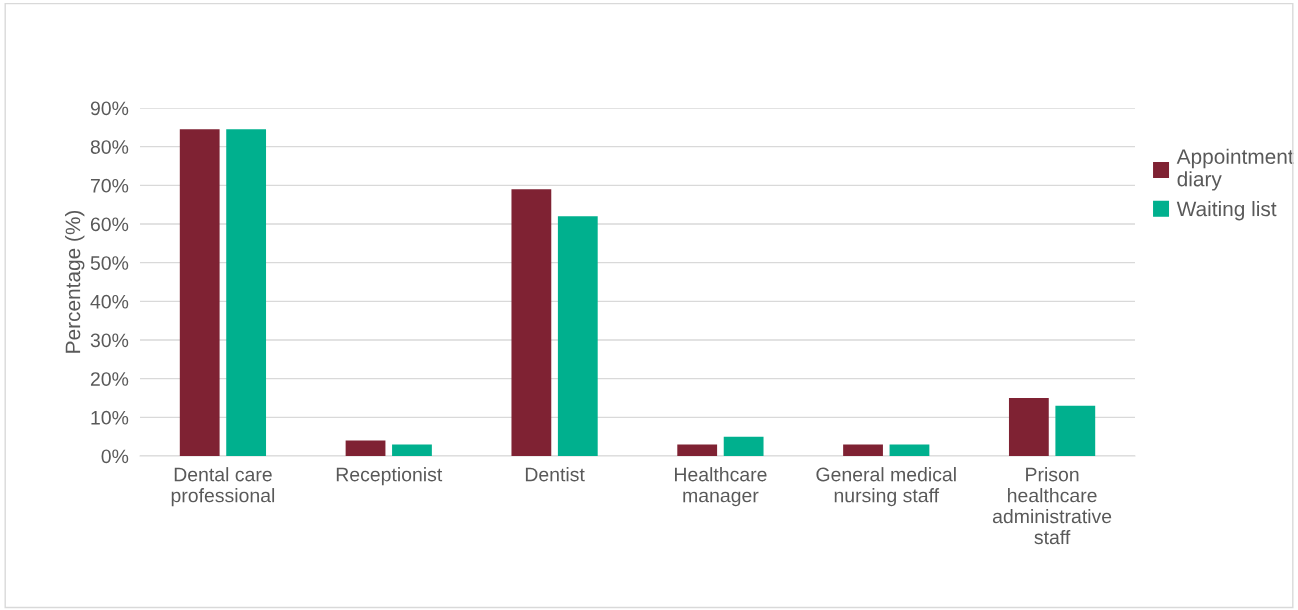 Image resolution: width=1298 pixels, height=610 pixels. Describe the element at coordinates (109, 379) in the screenshot. I see `y-tick-label: 20%` at that location.